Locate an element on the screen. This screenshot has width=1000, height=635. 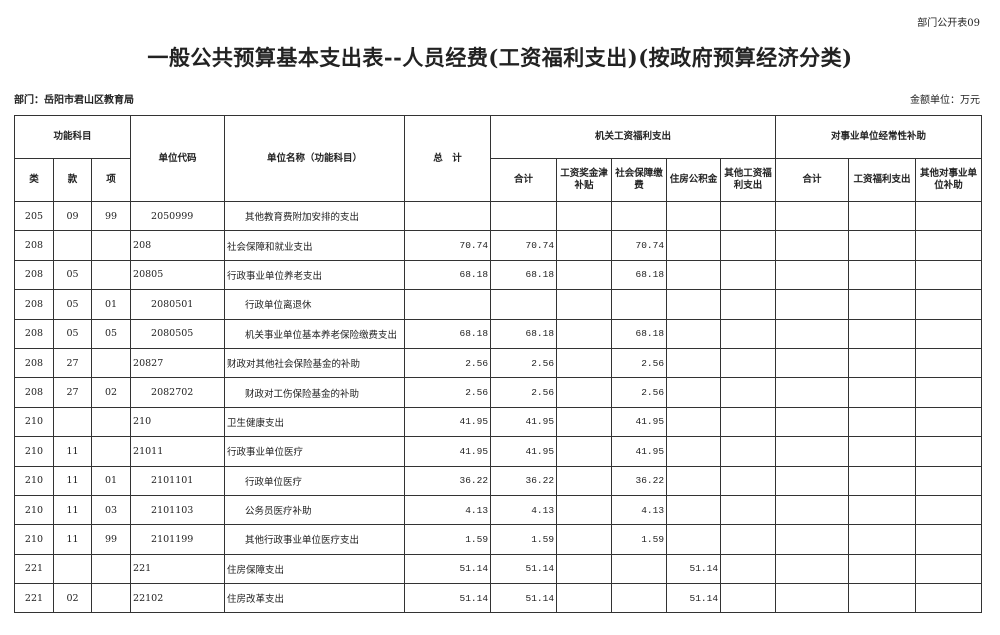
cell-code: 2080501 is located at coordinates (178, 304).